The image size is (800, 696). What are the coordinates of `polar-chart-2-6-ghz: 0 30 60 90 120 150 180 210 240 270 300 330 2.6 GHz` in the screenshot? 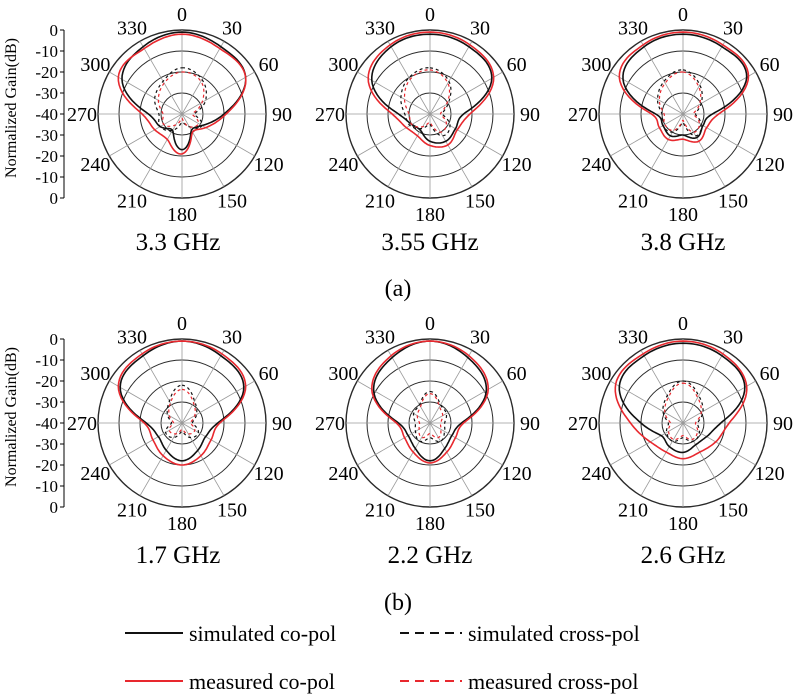 It's located at (680, 441).